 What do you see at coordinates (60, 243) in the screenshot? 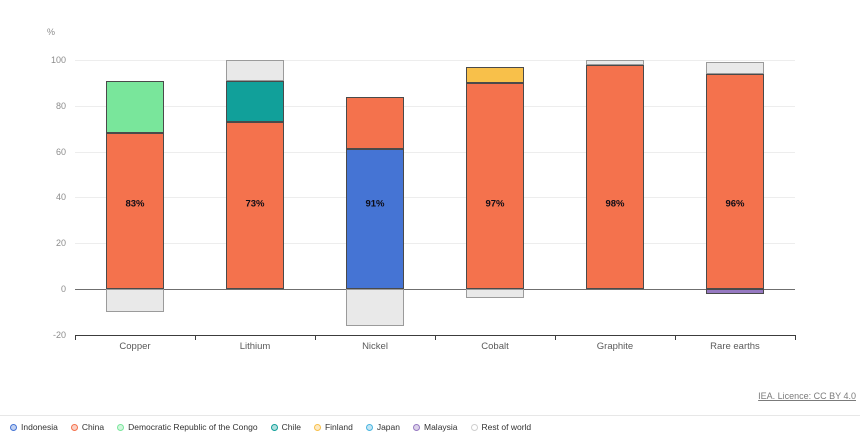
I see `y-axis-tick-label: 20` at bounding box center [60, 243].